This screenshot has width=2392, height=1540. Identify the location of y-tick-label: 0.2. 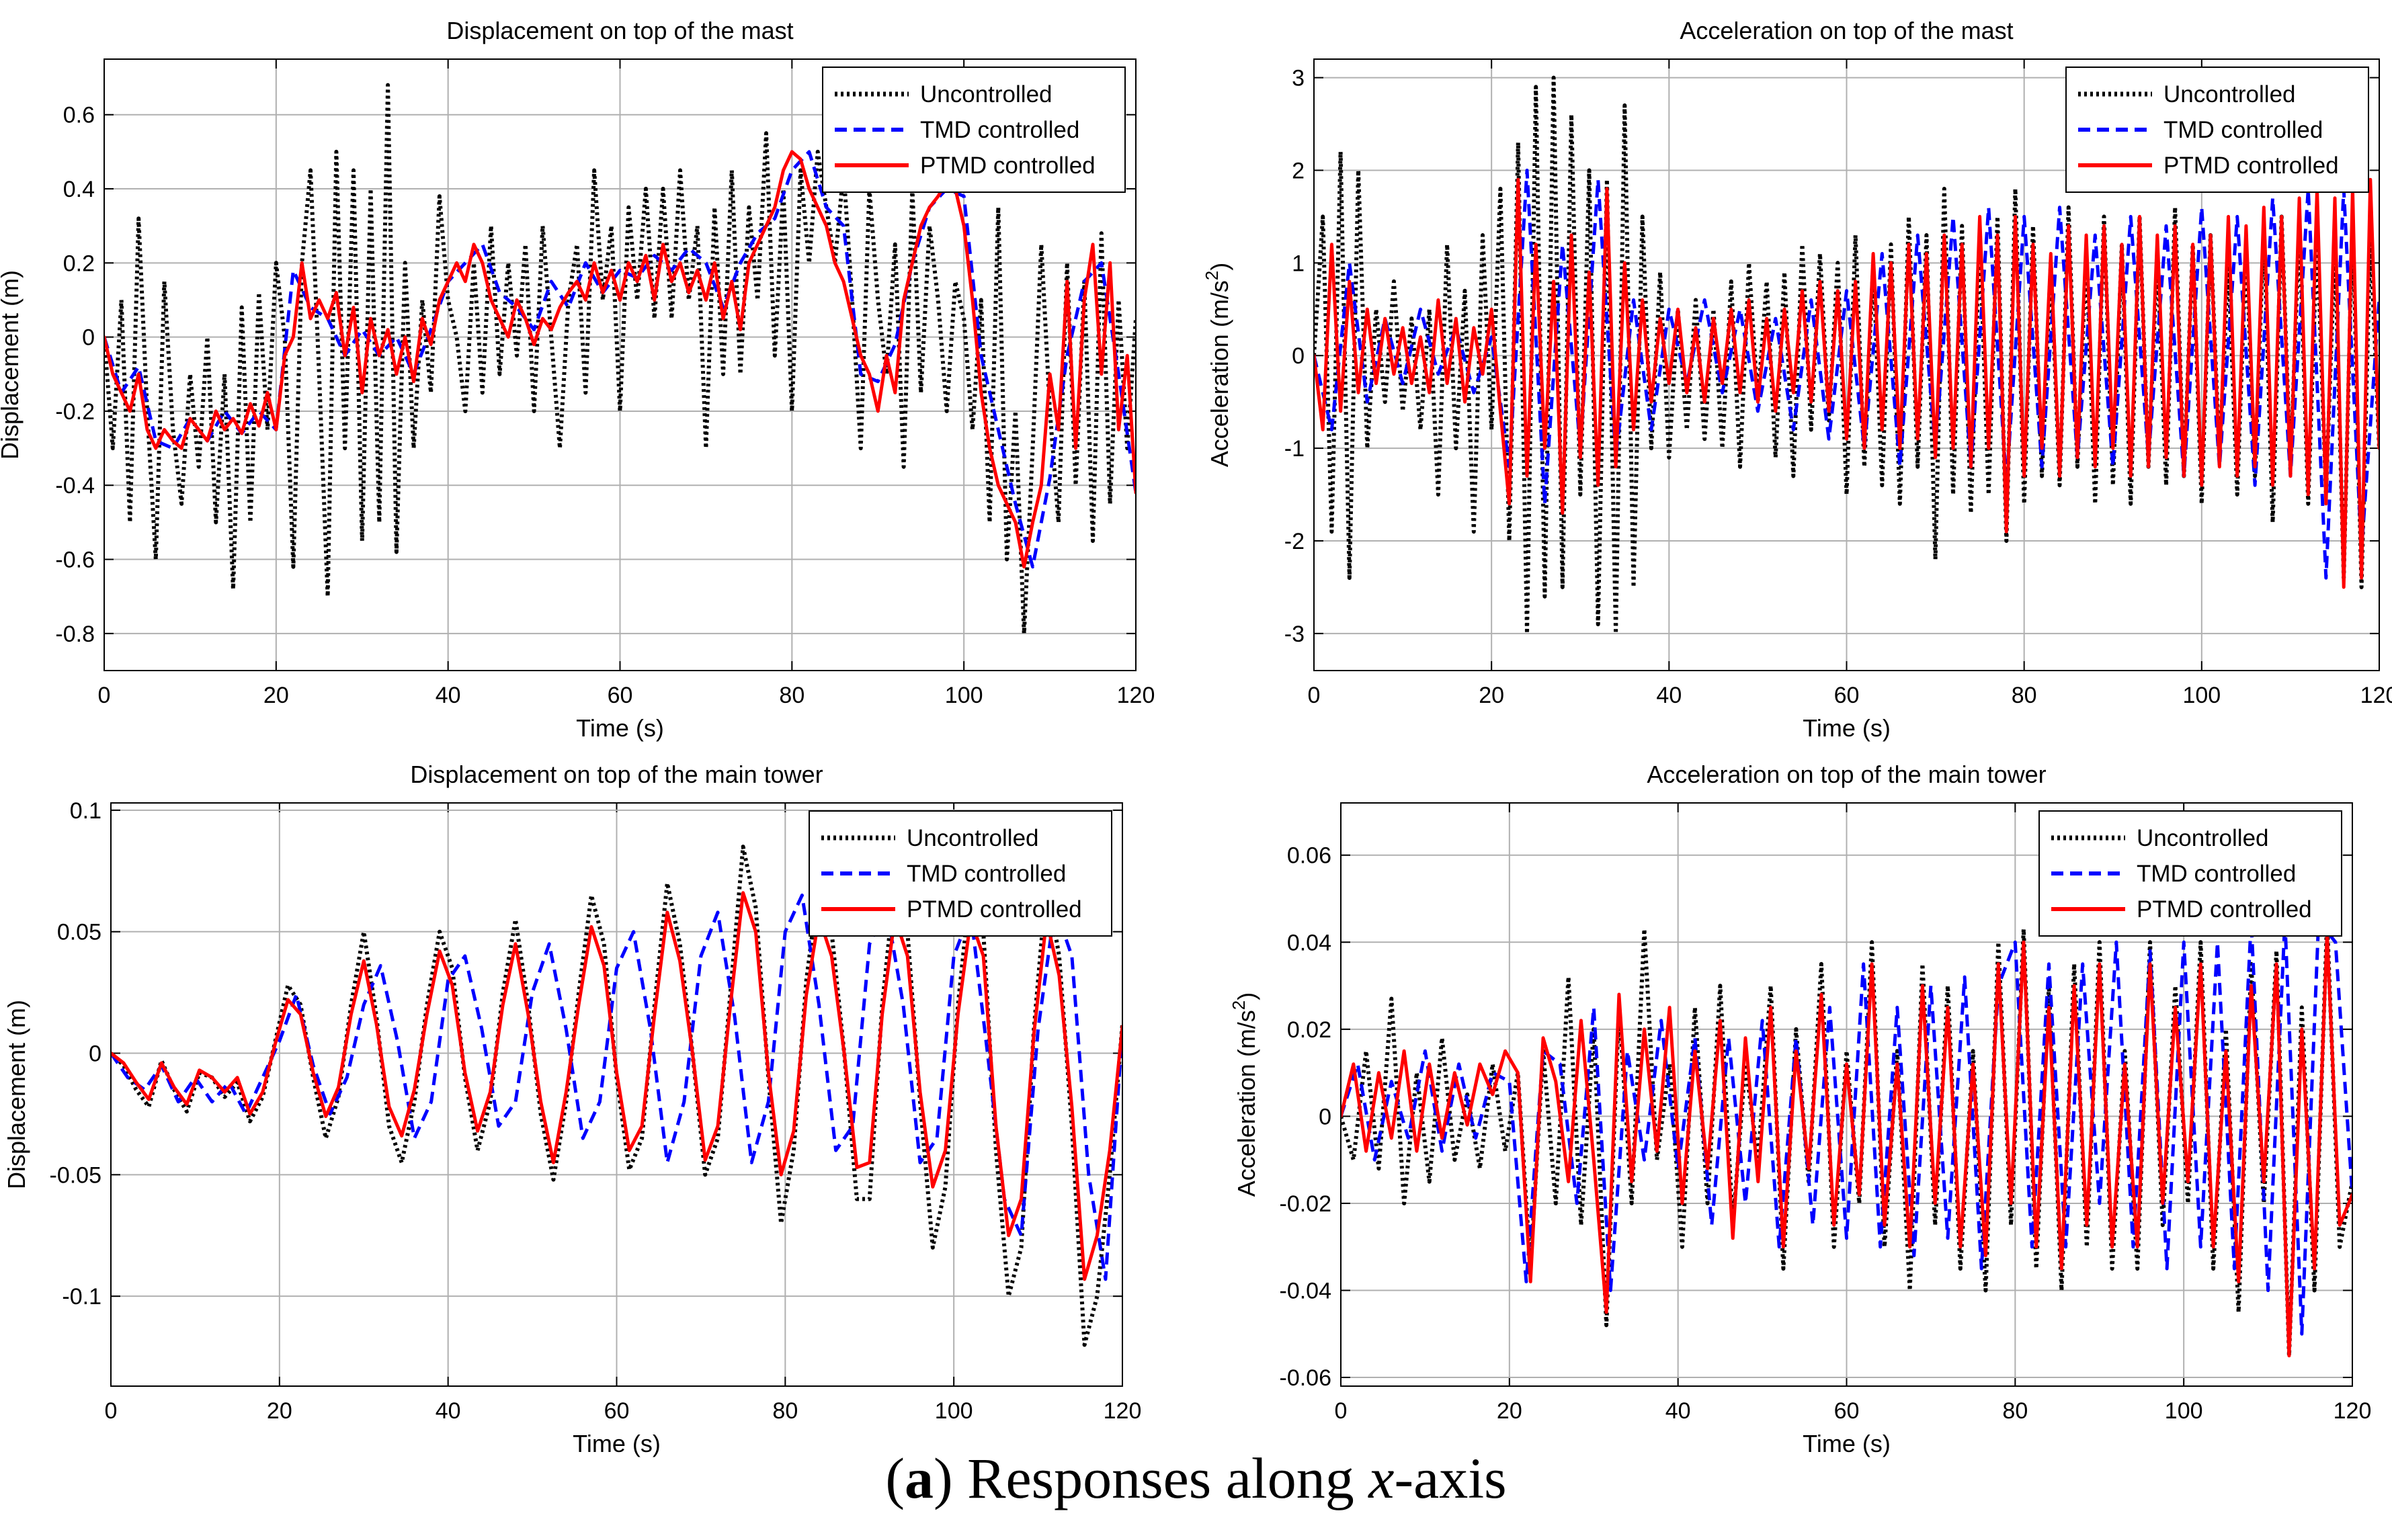
(79, 263).